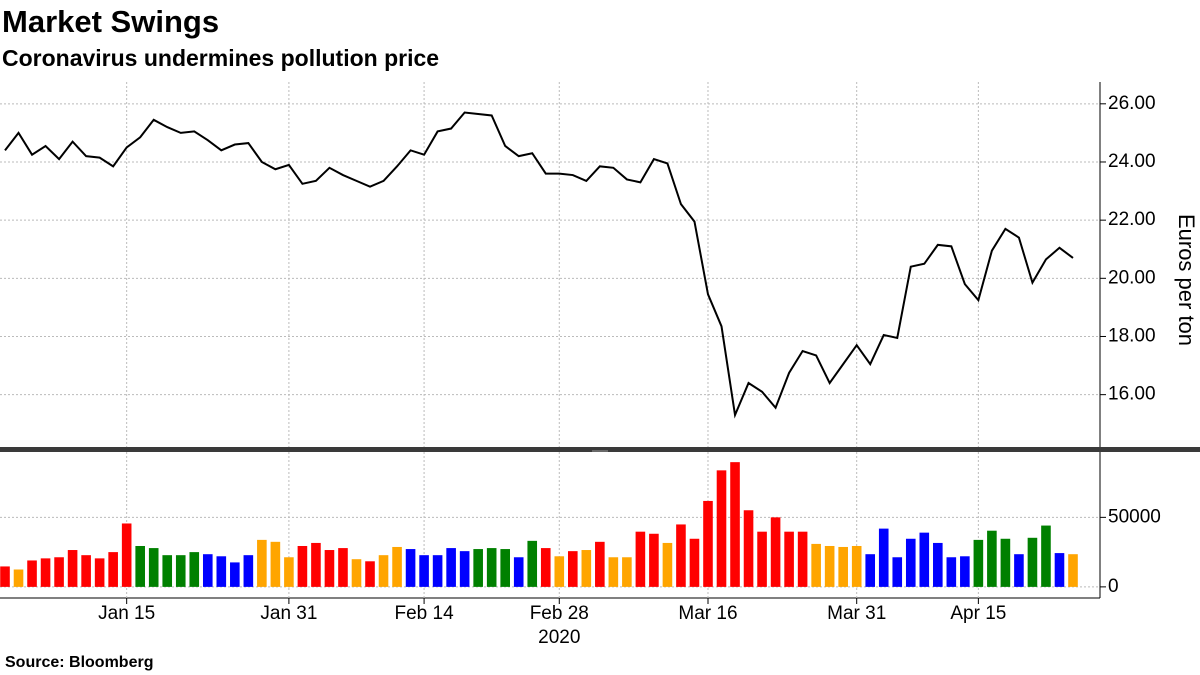 The height and width of the screenshot is (675, 1200). Describe the element at coordinates (288, 613) in the screenshot. I see `x-tick-label: Jan 31` at that location.